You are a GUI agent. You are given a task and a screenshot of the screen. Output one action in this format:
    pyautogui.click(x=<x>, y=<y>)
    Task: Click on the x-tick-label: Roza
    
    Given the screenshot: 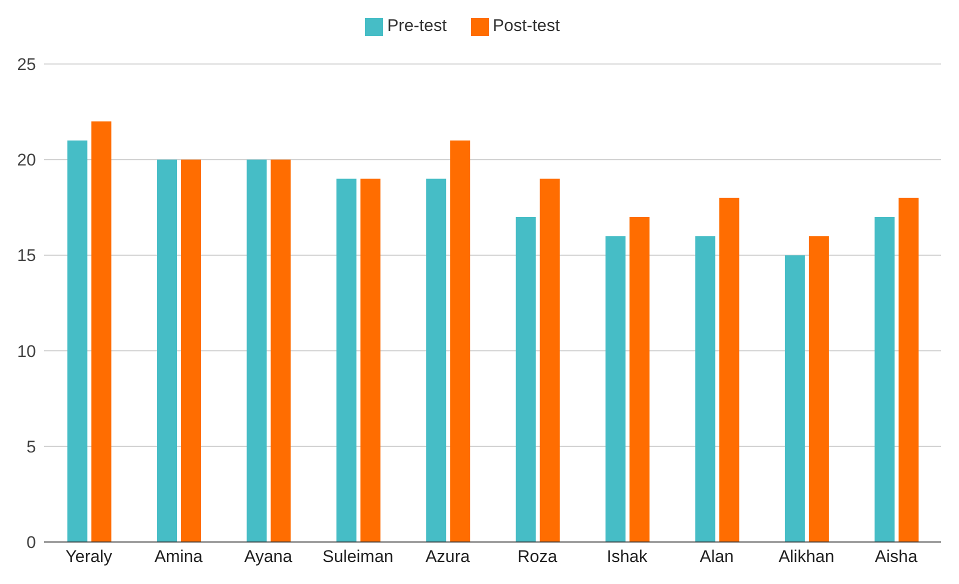 What is the action you would take?
    pyautogui.click(x=538, y=556)
    